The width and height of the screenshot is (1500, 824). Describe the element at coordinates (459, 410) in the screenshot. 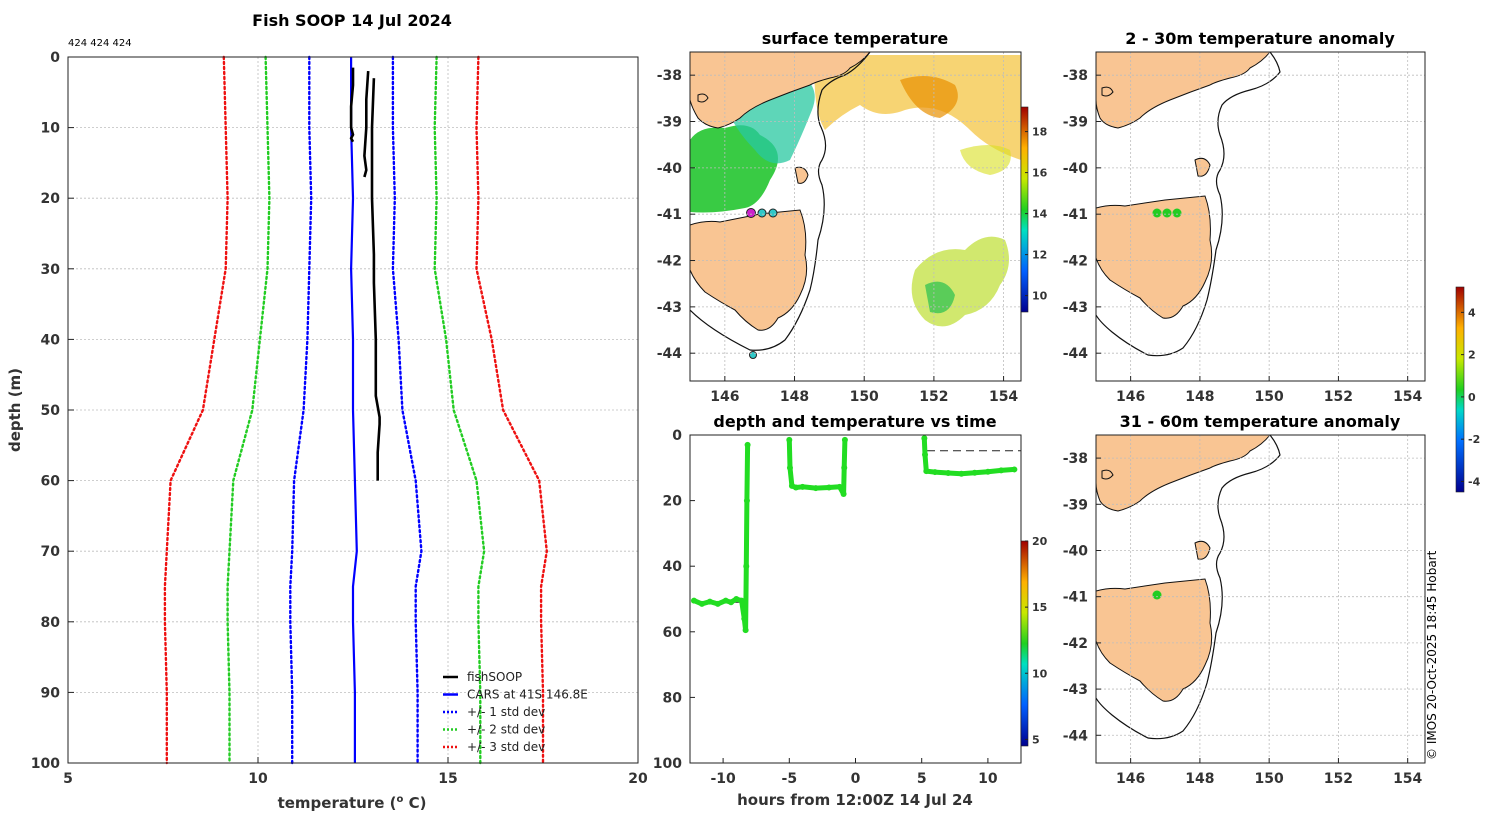

I see `profile-std2-upper-line` at that location.